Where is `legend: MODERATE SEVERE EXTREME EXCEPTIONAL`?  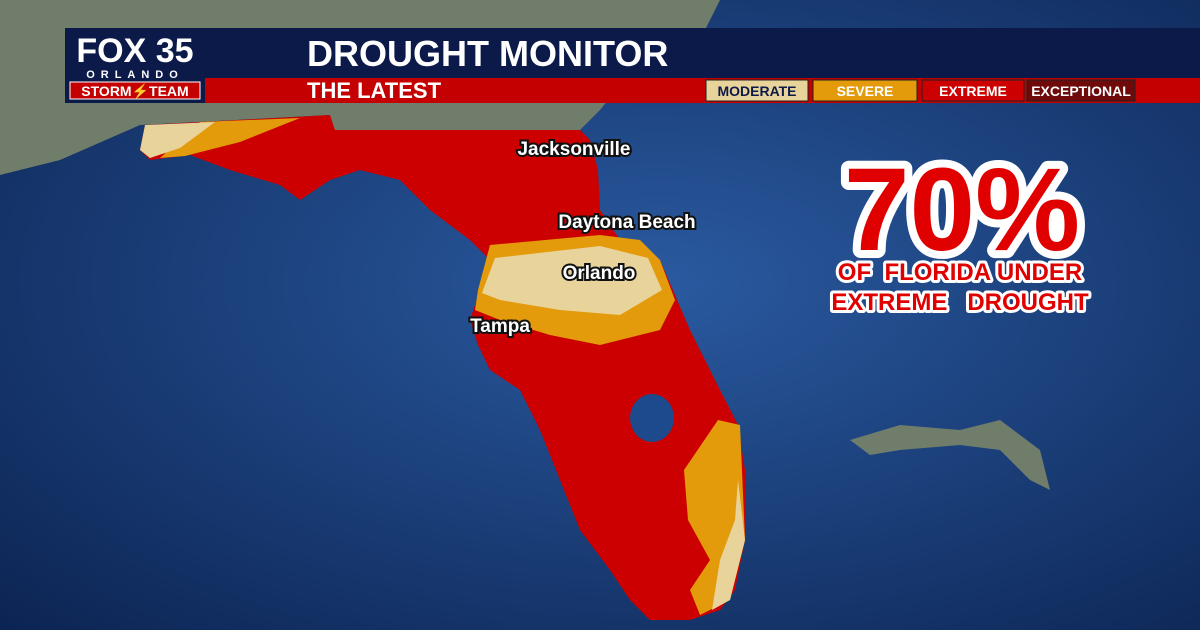
legend: MODERATE SEVERE EXTREME EXCEPTIONAL is located at coordinates (920, 90).